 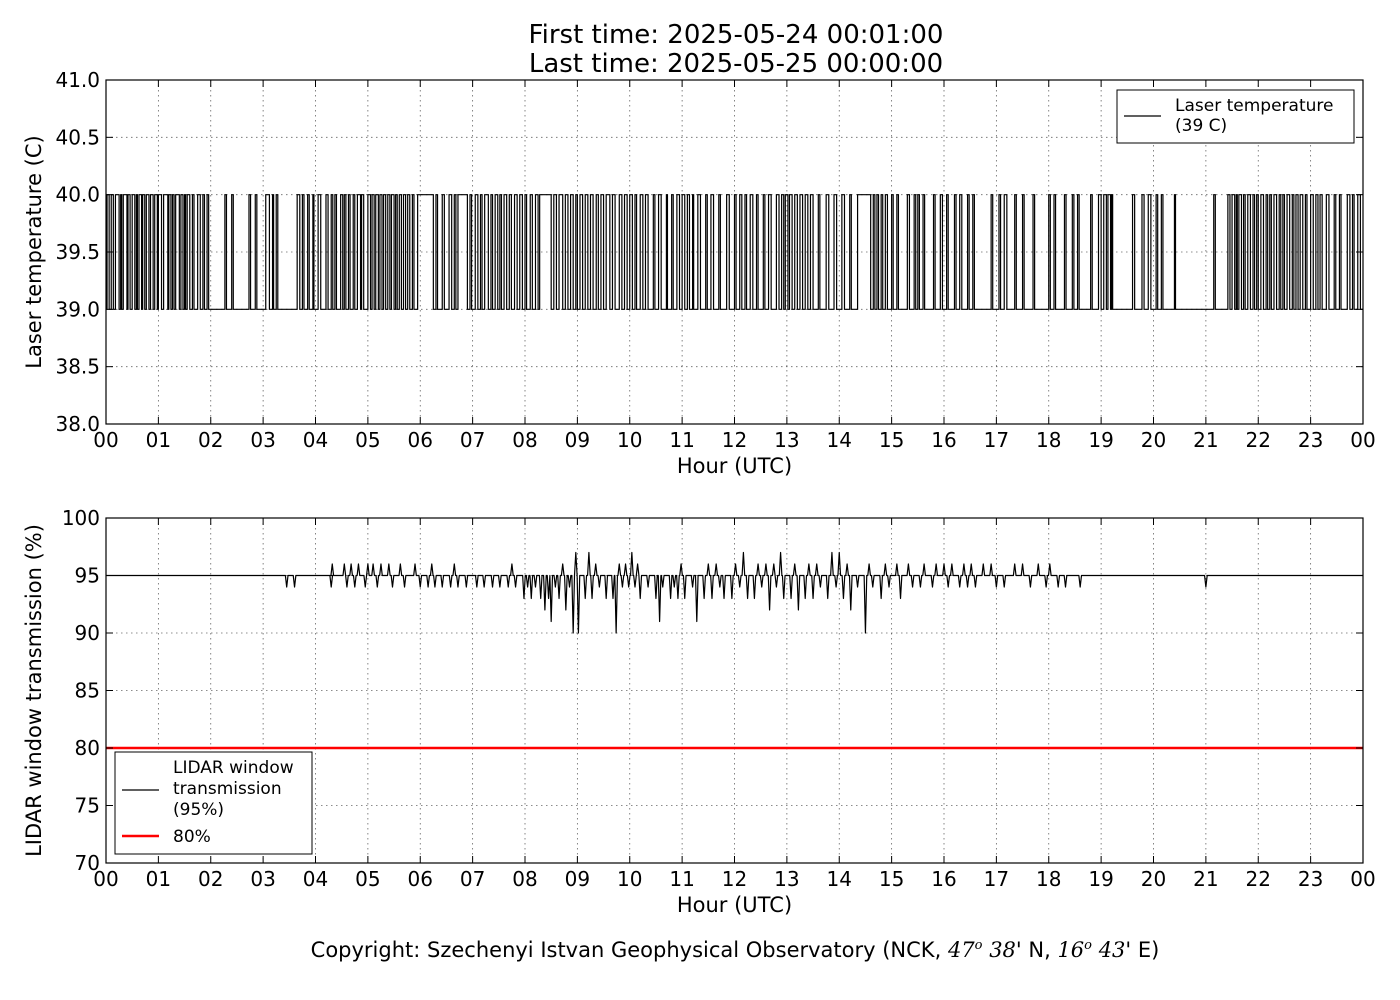 I want to click on laser-x-tick-label: 15, so click(x=891, y=440).